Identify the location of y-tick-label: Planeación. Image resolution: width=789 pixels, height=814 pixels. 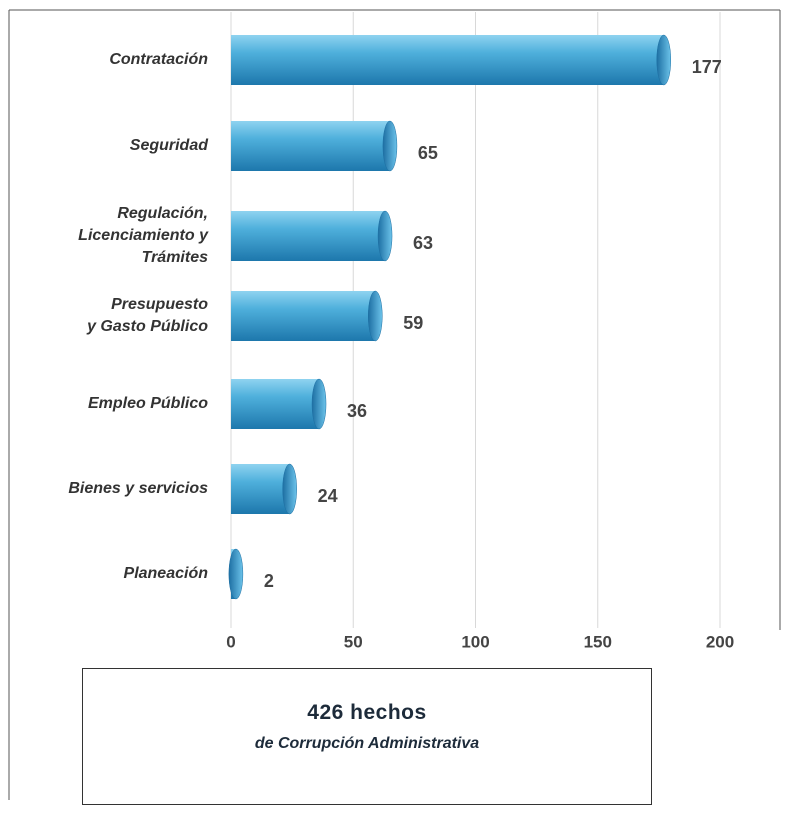
(165, 573).